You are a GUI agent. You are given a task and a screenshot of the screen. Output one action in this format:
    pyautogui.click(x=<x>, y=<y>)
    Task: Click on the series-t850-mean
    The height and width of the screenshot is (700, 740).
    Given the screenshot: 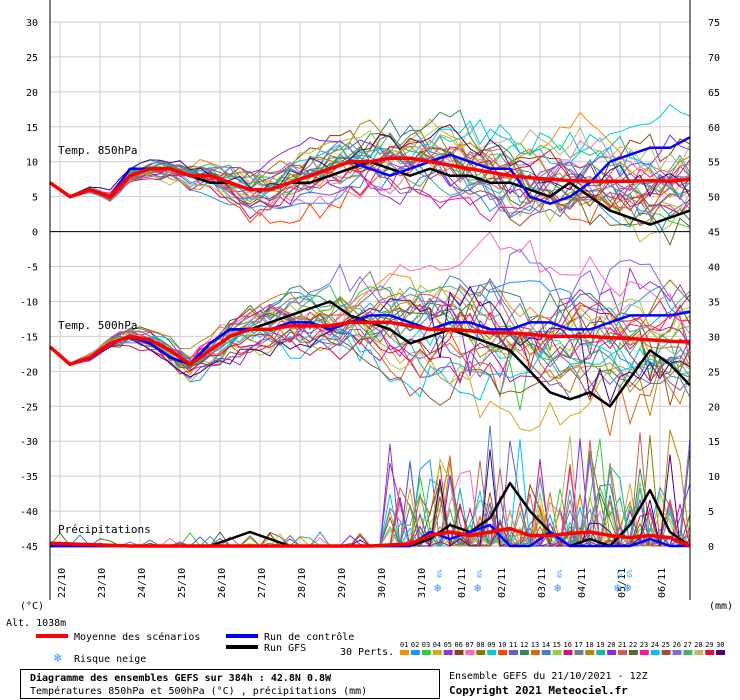 What is the action you would take?
    pyautogui.click(x=369, y=177)
    